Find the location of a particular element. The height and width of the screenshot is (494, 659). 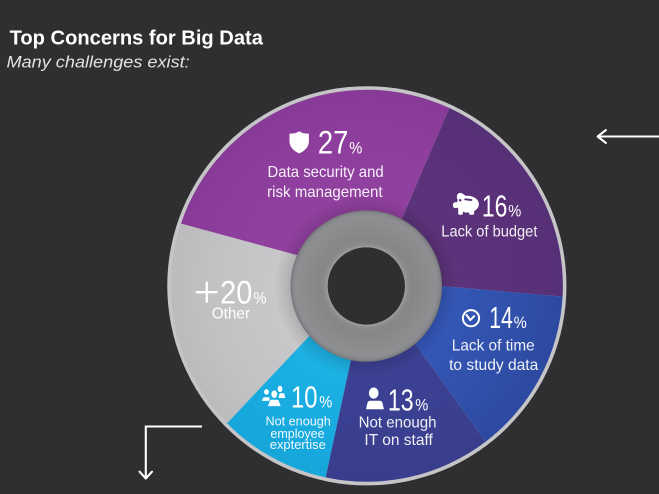

svg-text: IT on staff is located at coordinates (398, 440).